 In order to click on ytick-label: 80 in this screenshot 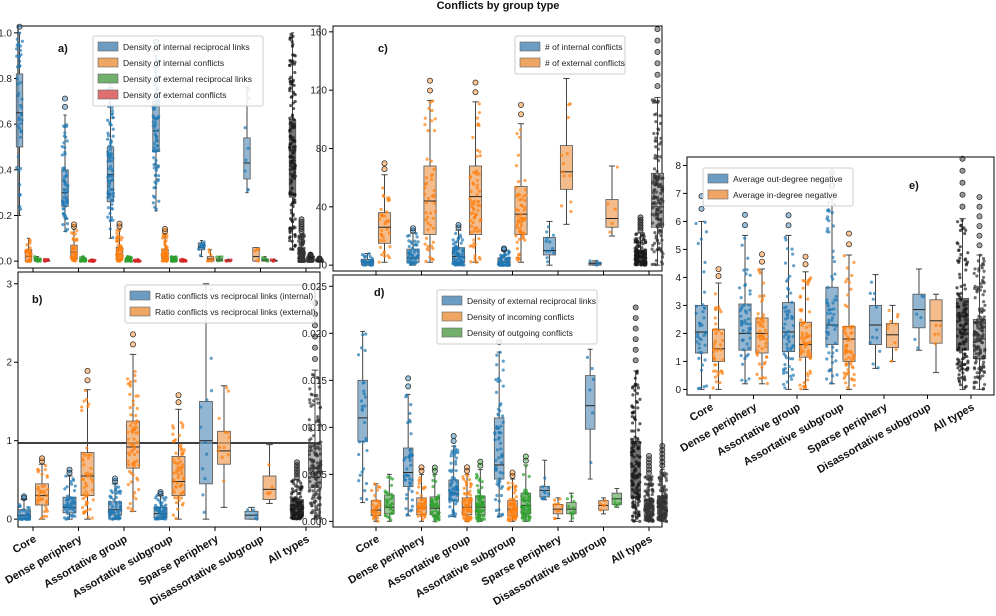, I will do `click(322, 149)`.